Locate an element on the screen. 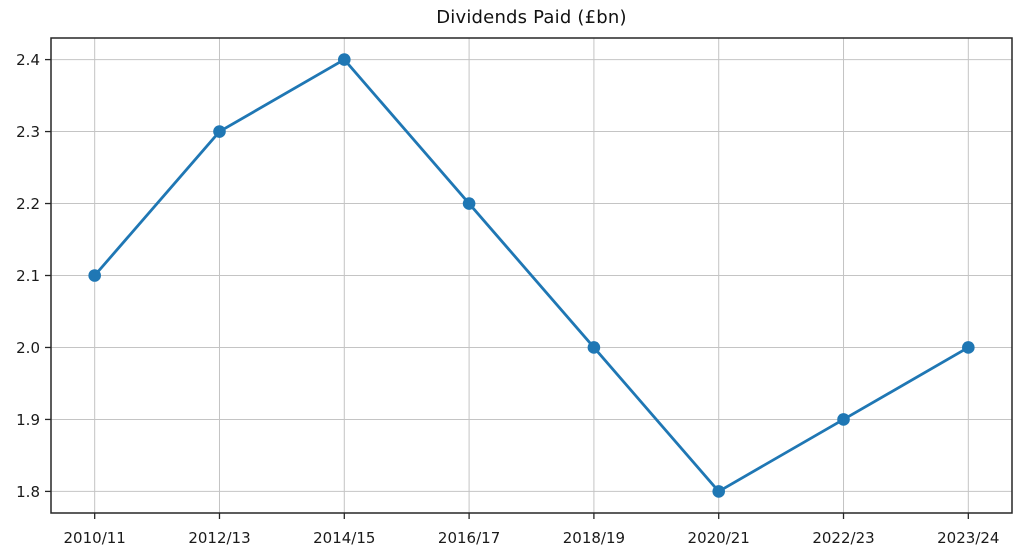 The height and width of the screenshot is (558, 1024). y-tick-label: 2.3 is located at coordinates (28, 132).